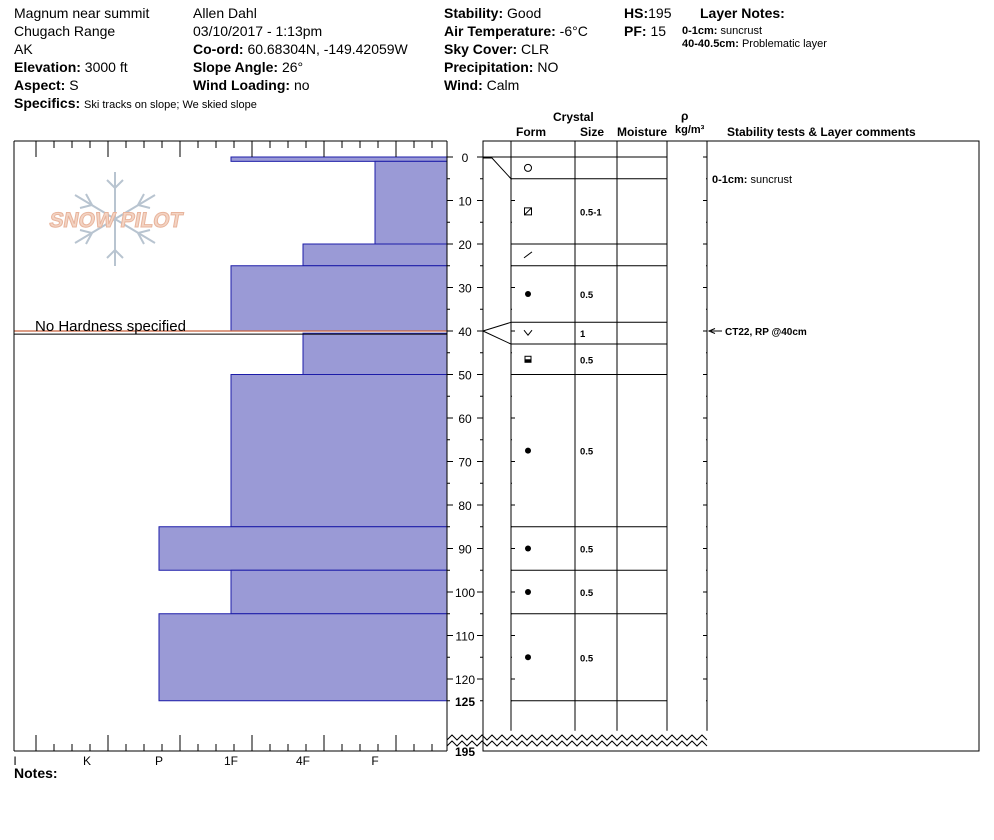 The width and height of the screenshot is (994, 840). Describe the element at coordinates (528, 255) in the screenshot. I see `decomposed-grain-icon` at that location.